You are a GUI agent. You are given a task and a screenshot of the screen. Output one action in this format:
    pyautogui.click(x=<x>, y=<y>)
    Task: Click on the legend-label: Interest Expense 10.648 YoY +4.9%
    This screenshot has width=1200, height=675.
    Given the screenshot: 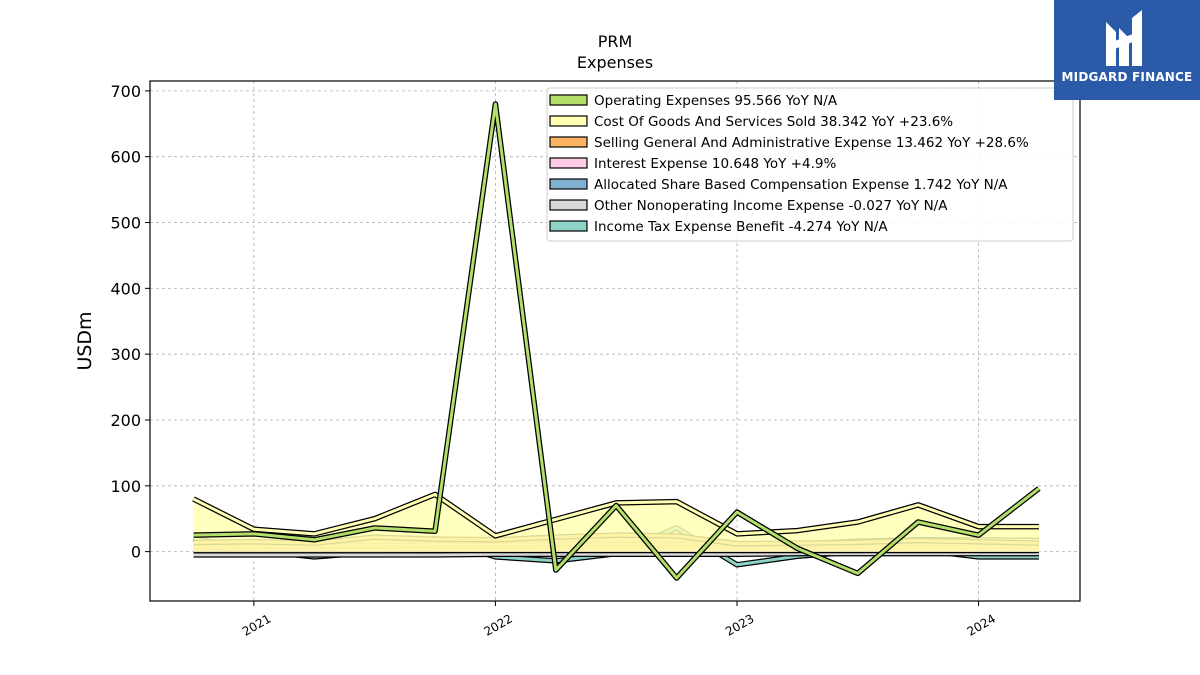 What is the action you would take?
    pyautogui.click(x=715, y=164)
    